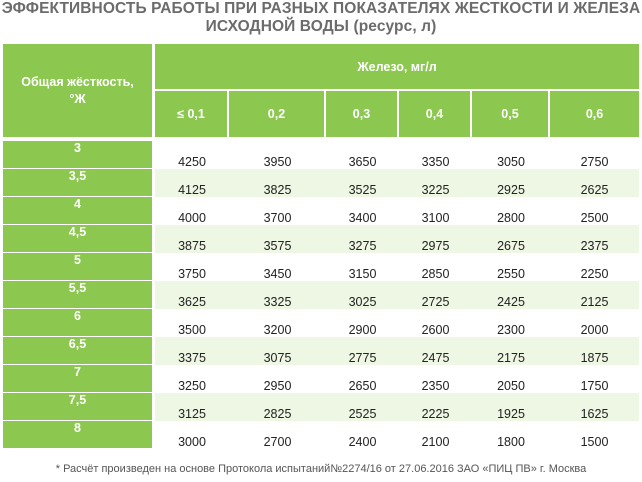  What do you see at coordinates (595, 183) in the screenshot?
I see `table-cell: 2625` at bounding box center [595, 183].